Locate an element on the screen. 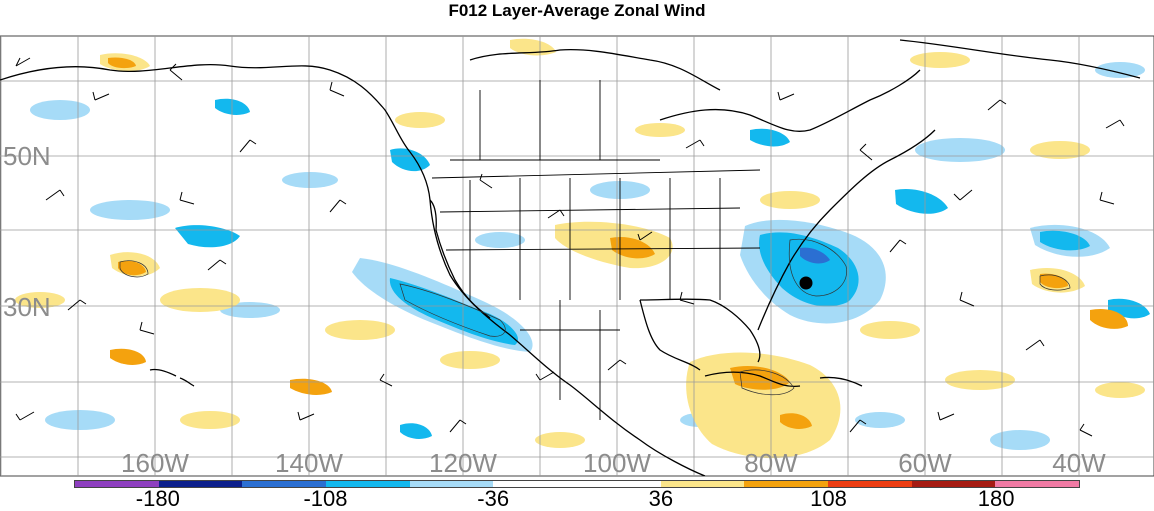 Image resolution: width=1154 pixels, height=511 pixels. lat-label: 50N is located at coordinates (27, 156).